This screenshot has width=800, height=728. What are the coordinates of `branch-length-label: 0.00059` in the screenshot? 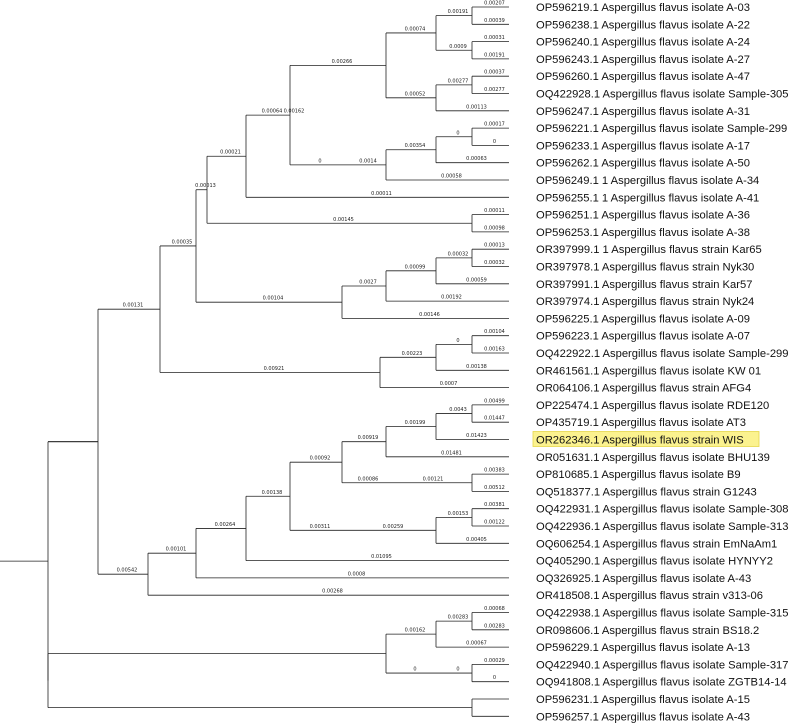 It's located at (476, 280).